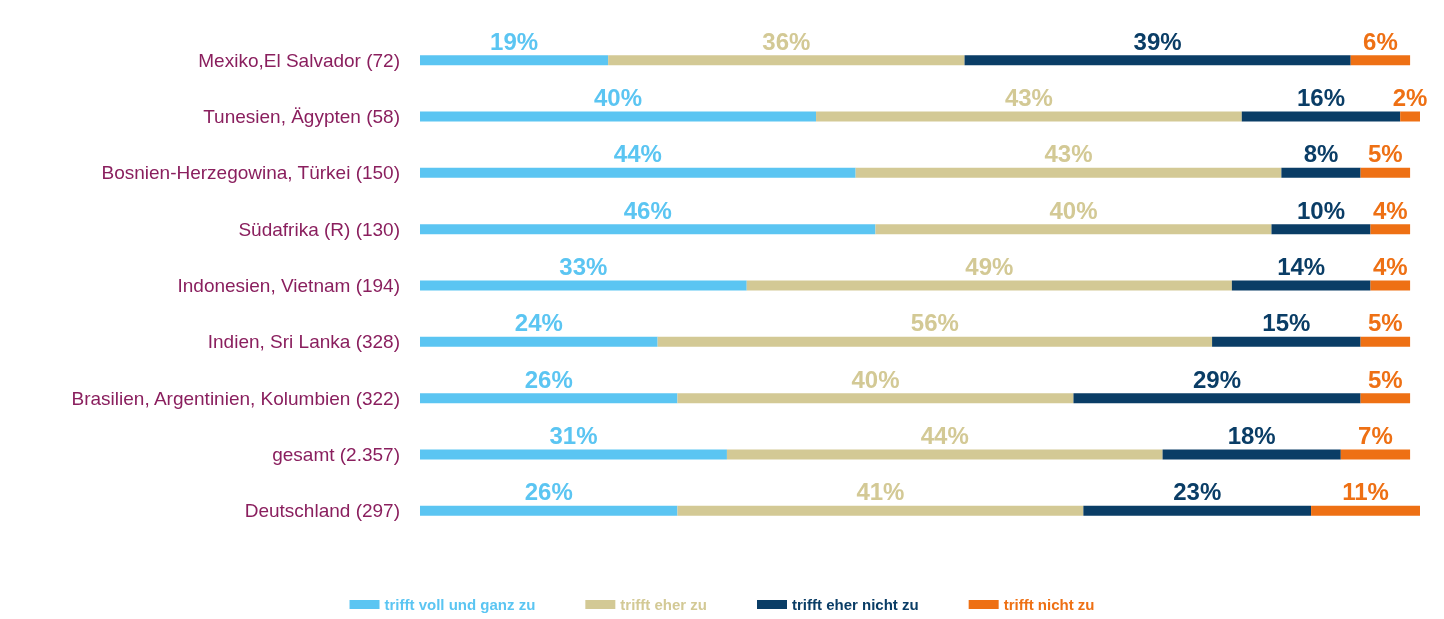 The height and width of the screenshot is (619, 1444). I want to click on legend-label: trifft eher nicht zu, so click(855, 604).